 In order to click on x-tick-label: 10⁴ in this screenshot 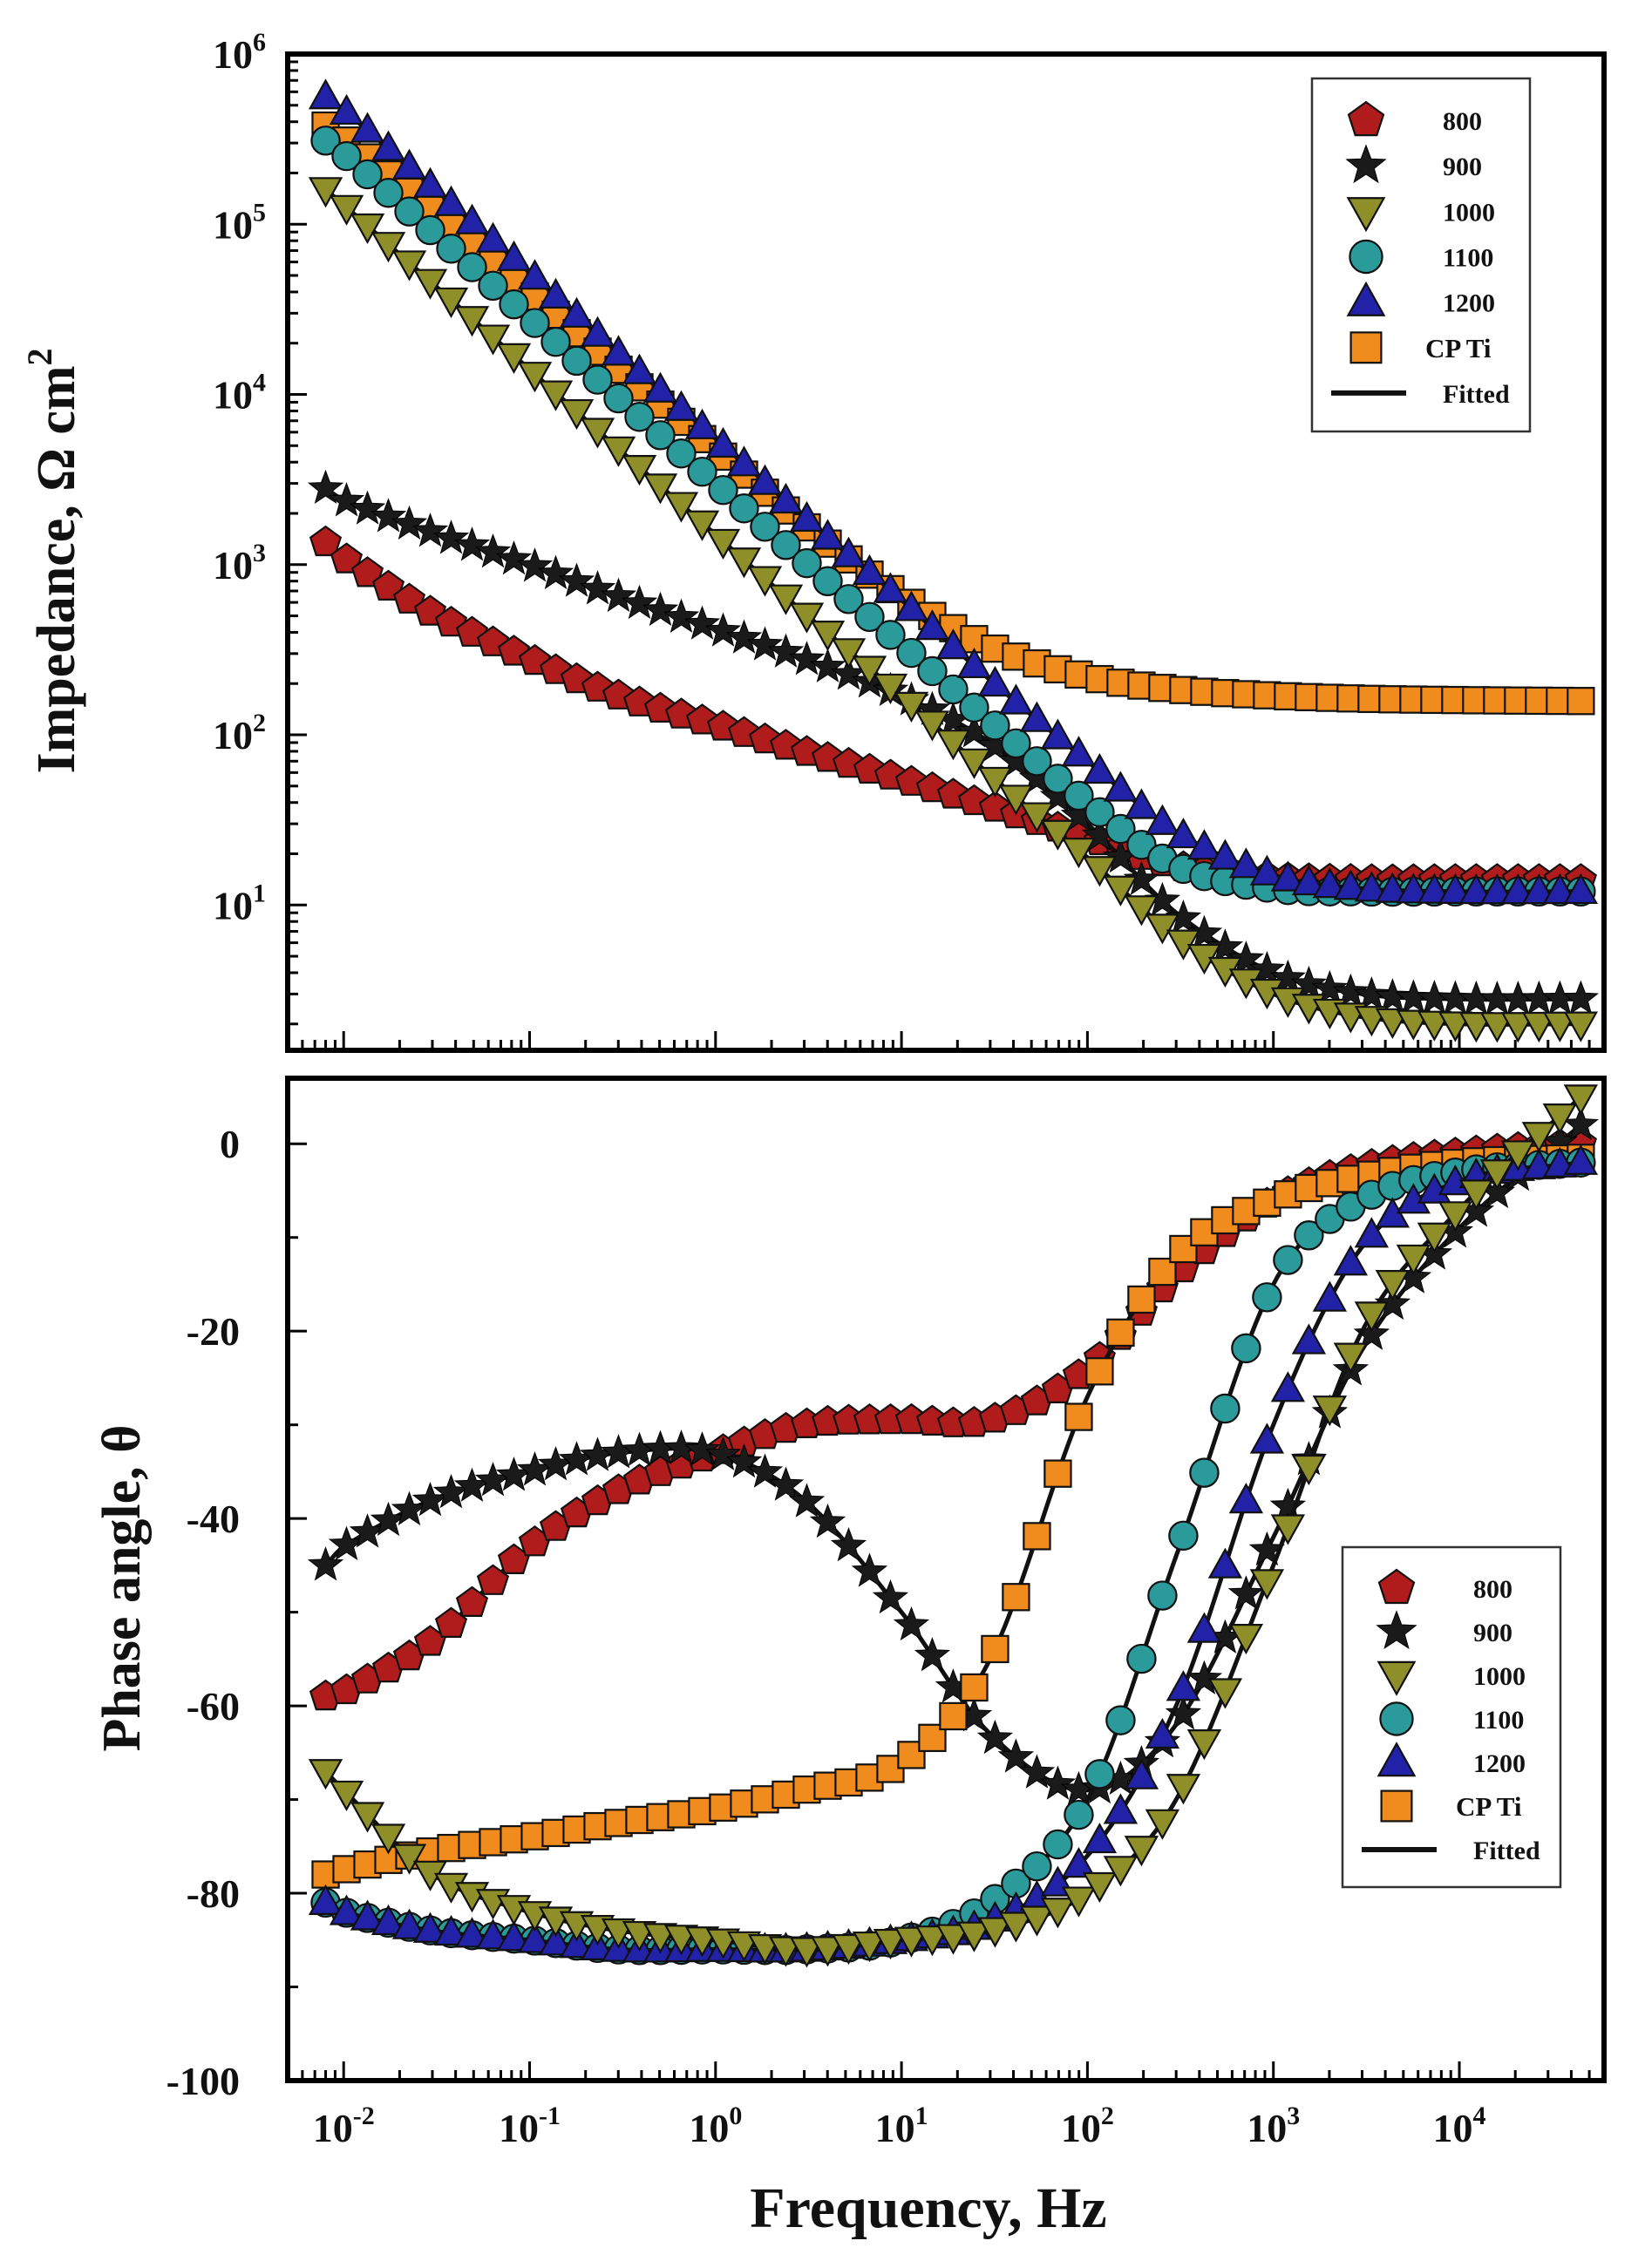, I will do `click(1459, 2126)`.